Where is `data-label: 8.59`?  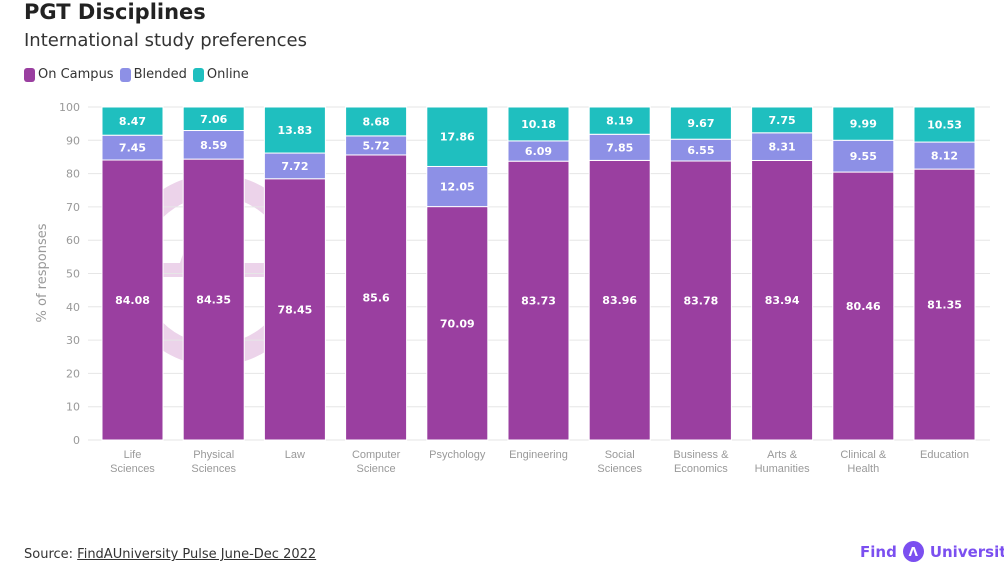 data-label: 8.59 is located at coordinates (213, 145).